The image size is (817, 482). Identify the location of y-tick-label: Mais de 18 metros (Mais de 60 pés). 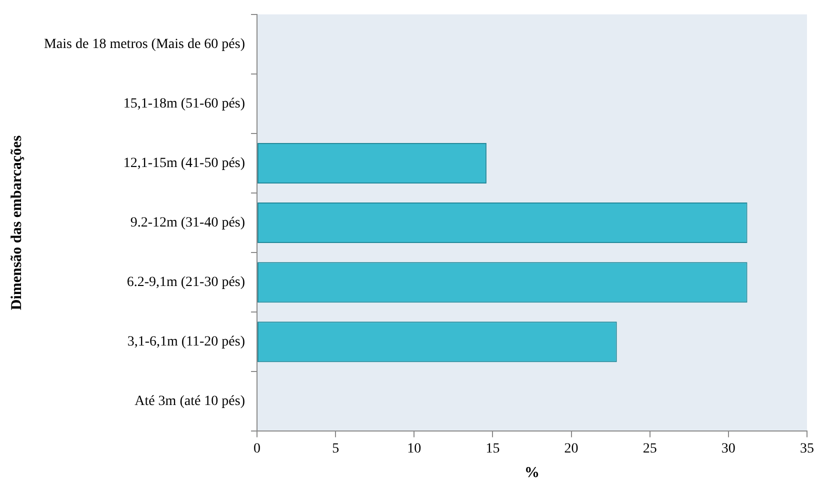
(145, 44).